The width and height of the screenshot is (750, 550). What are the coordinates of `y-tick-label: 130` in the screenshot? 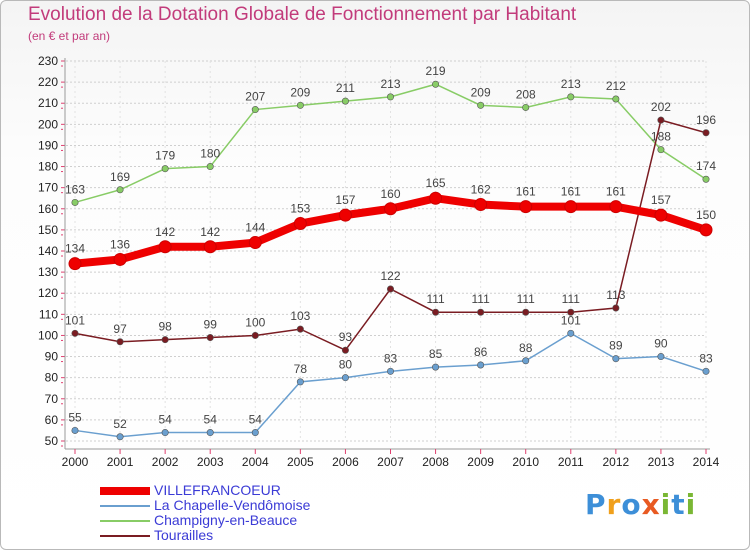 It's located at (48, 272).